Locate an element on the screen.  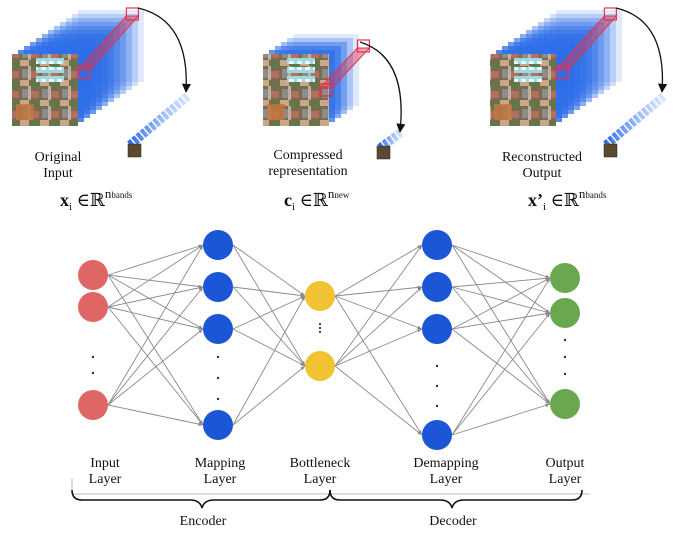
label-bottleneck-layer: Bottleneck Layer is located at coordinates (320, 472).